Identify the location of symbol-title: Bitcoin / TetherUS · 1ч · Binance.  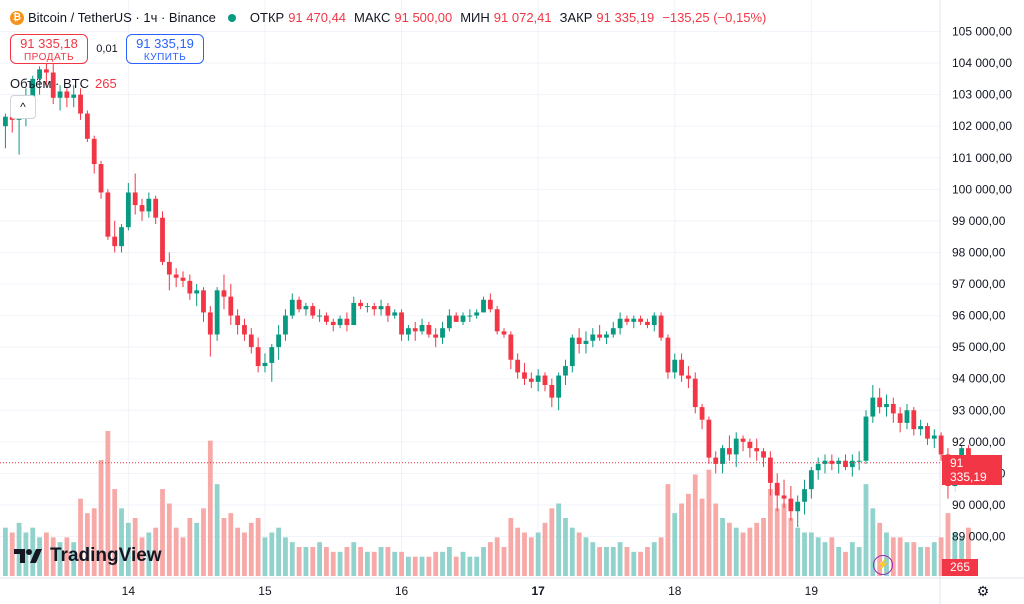
(122, 17).